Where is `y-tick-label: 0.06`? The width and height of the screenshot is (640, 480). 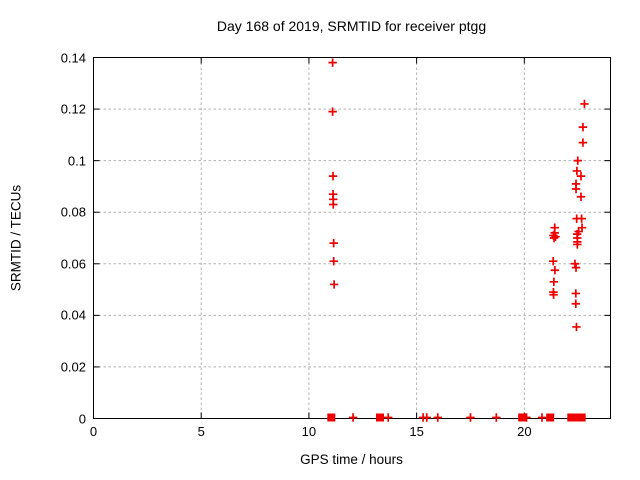
y-tick-label: 0.06 is located at coordinates (73, 264).